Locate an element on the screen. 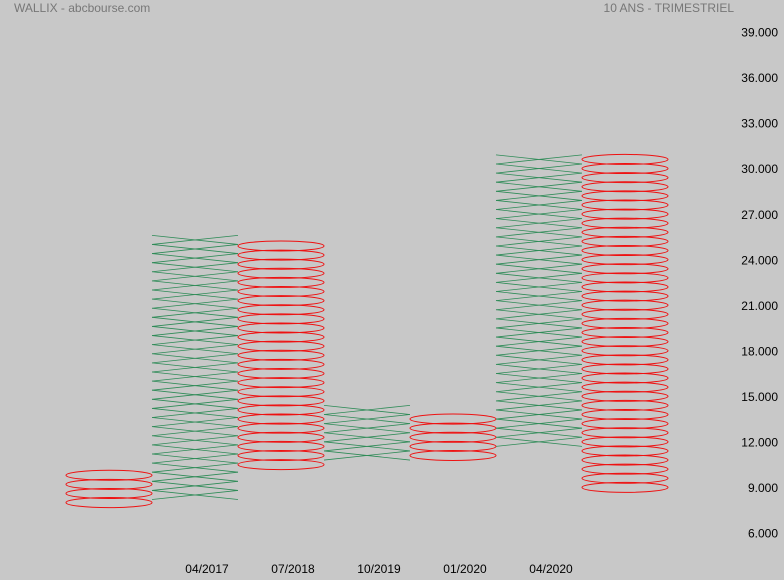 The height and width of the screenshot is (580, 784). y-tick-label: 30.000 is located at coordinates (759, 169).